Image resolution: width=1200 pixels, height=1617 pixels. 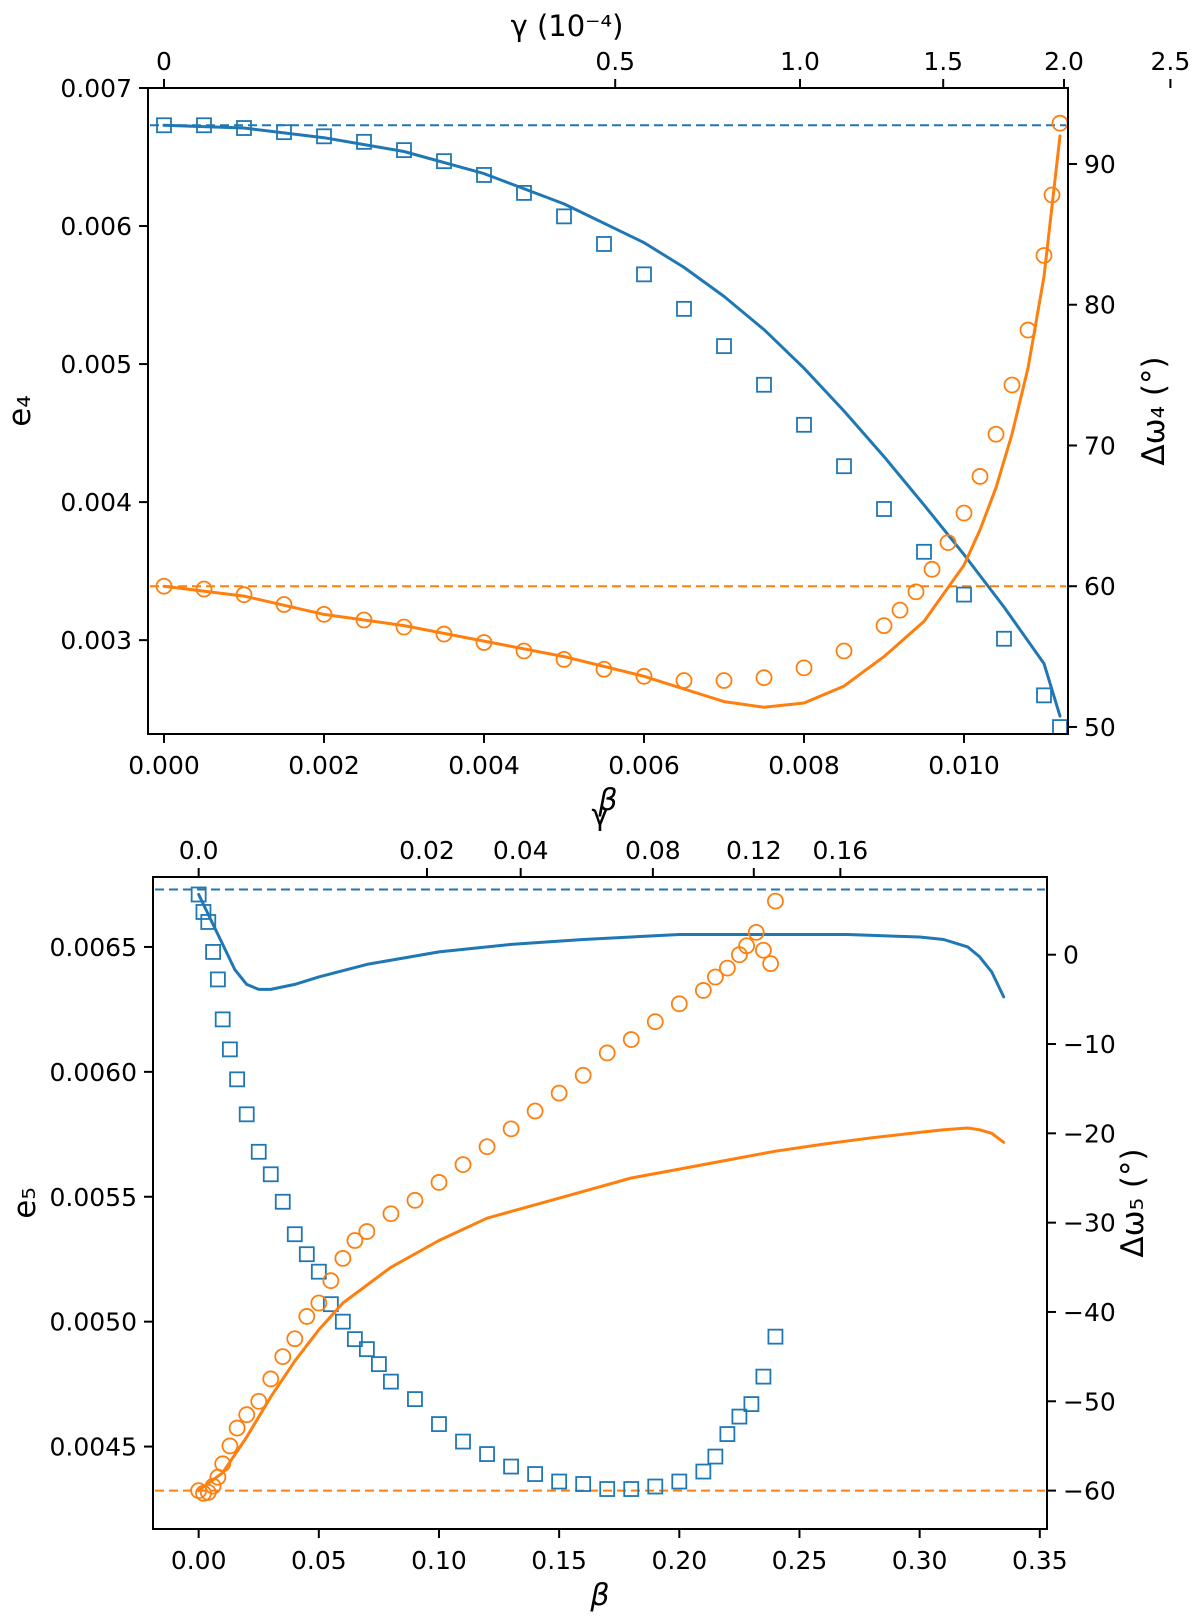 What do you see at coordinates (25, 1203) in the screenshot?
I see `bottom-left-y-axis-label: e₅` at bounding box center [25, 1203].